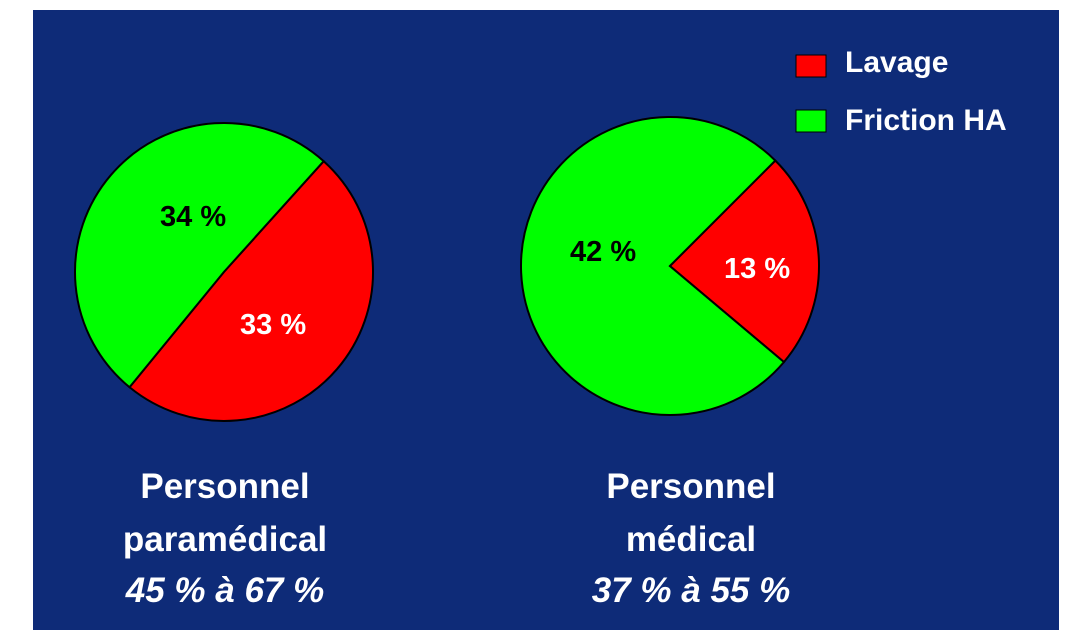 This screenshot has height=644, width=1065. I want to click on pie-medical: 42 % 13 %, so click(670, 266).